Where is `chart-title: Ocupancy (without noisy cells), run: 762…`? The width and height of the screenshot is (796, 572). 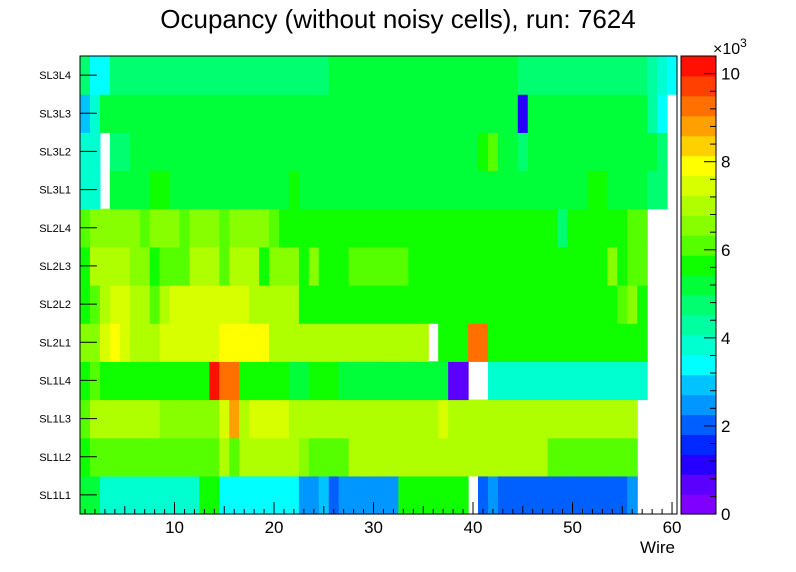 chart-title: Ocupancy (without noisy cells), run: 762… is located at coordinates (397, 19).